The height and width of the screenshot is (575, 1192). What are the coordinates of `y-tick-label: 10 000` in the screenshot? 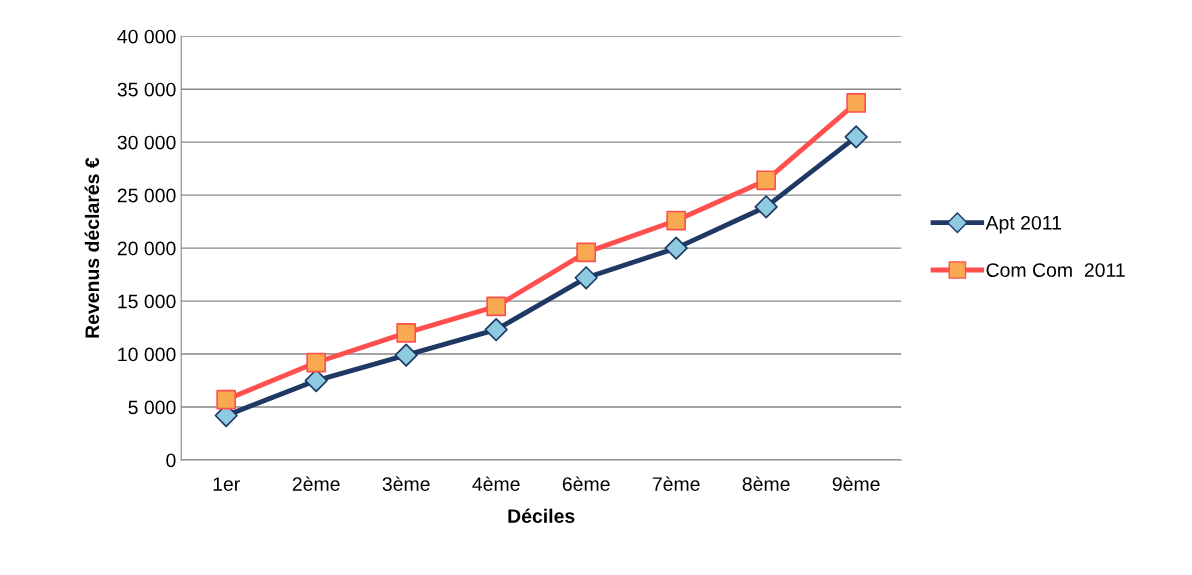 It's located at (147, 354).